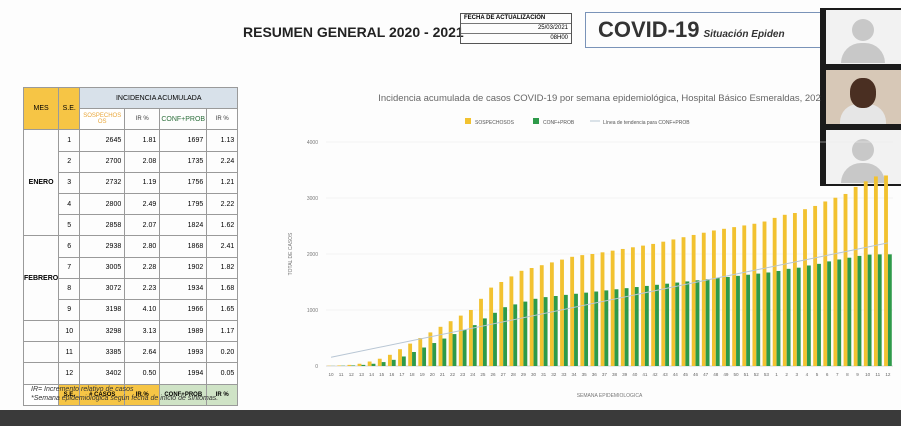 The image size is (901, 426). What do you see at coordinates (863, 93) in the screenshot?
I see `person-face` at bounding box center [863, 93].